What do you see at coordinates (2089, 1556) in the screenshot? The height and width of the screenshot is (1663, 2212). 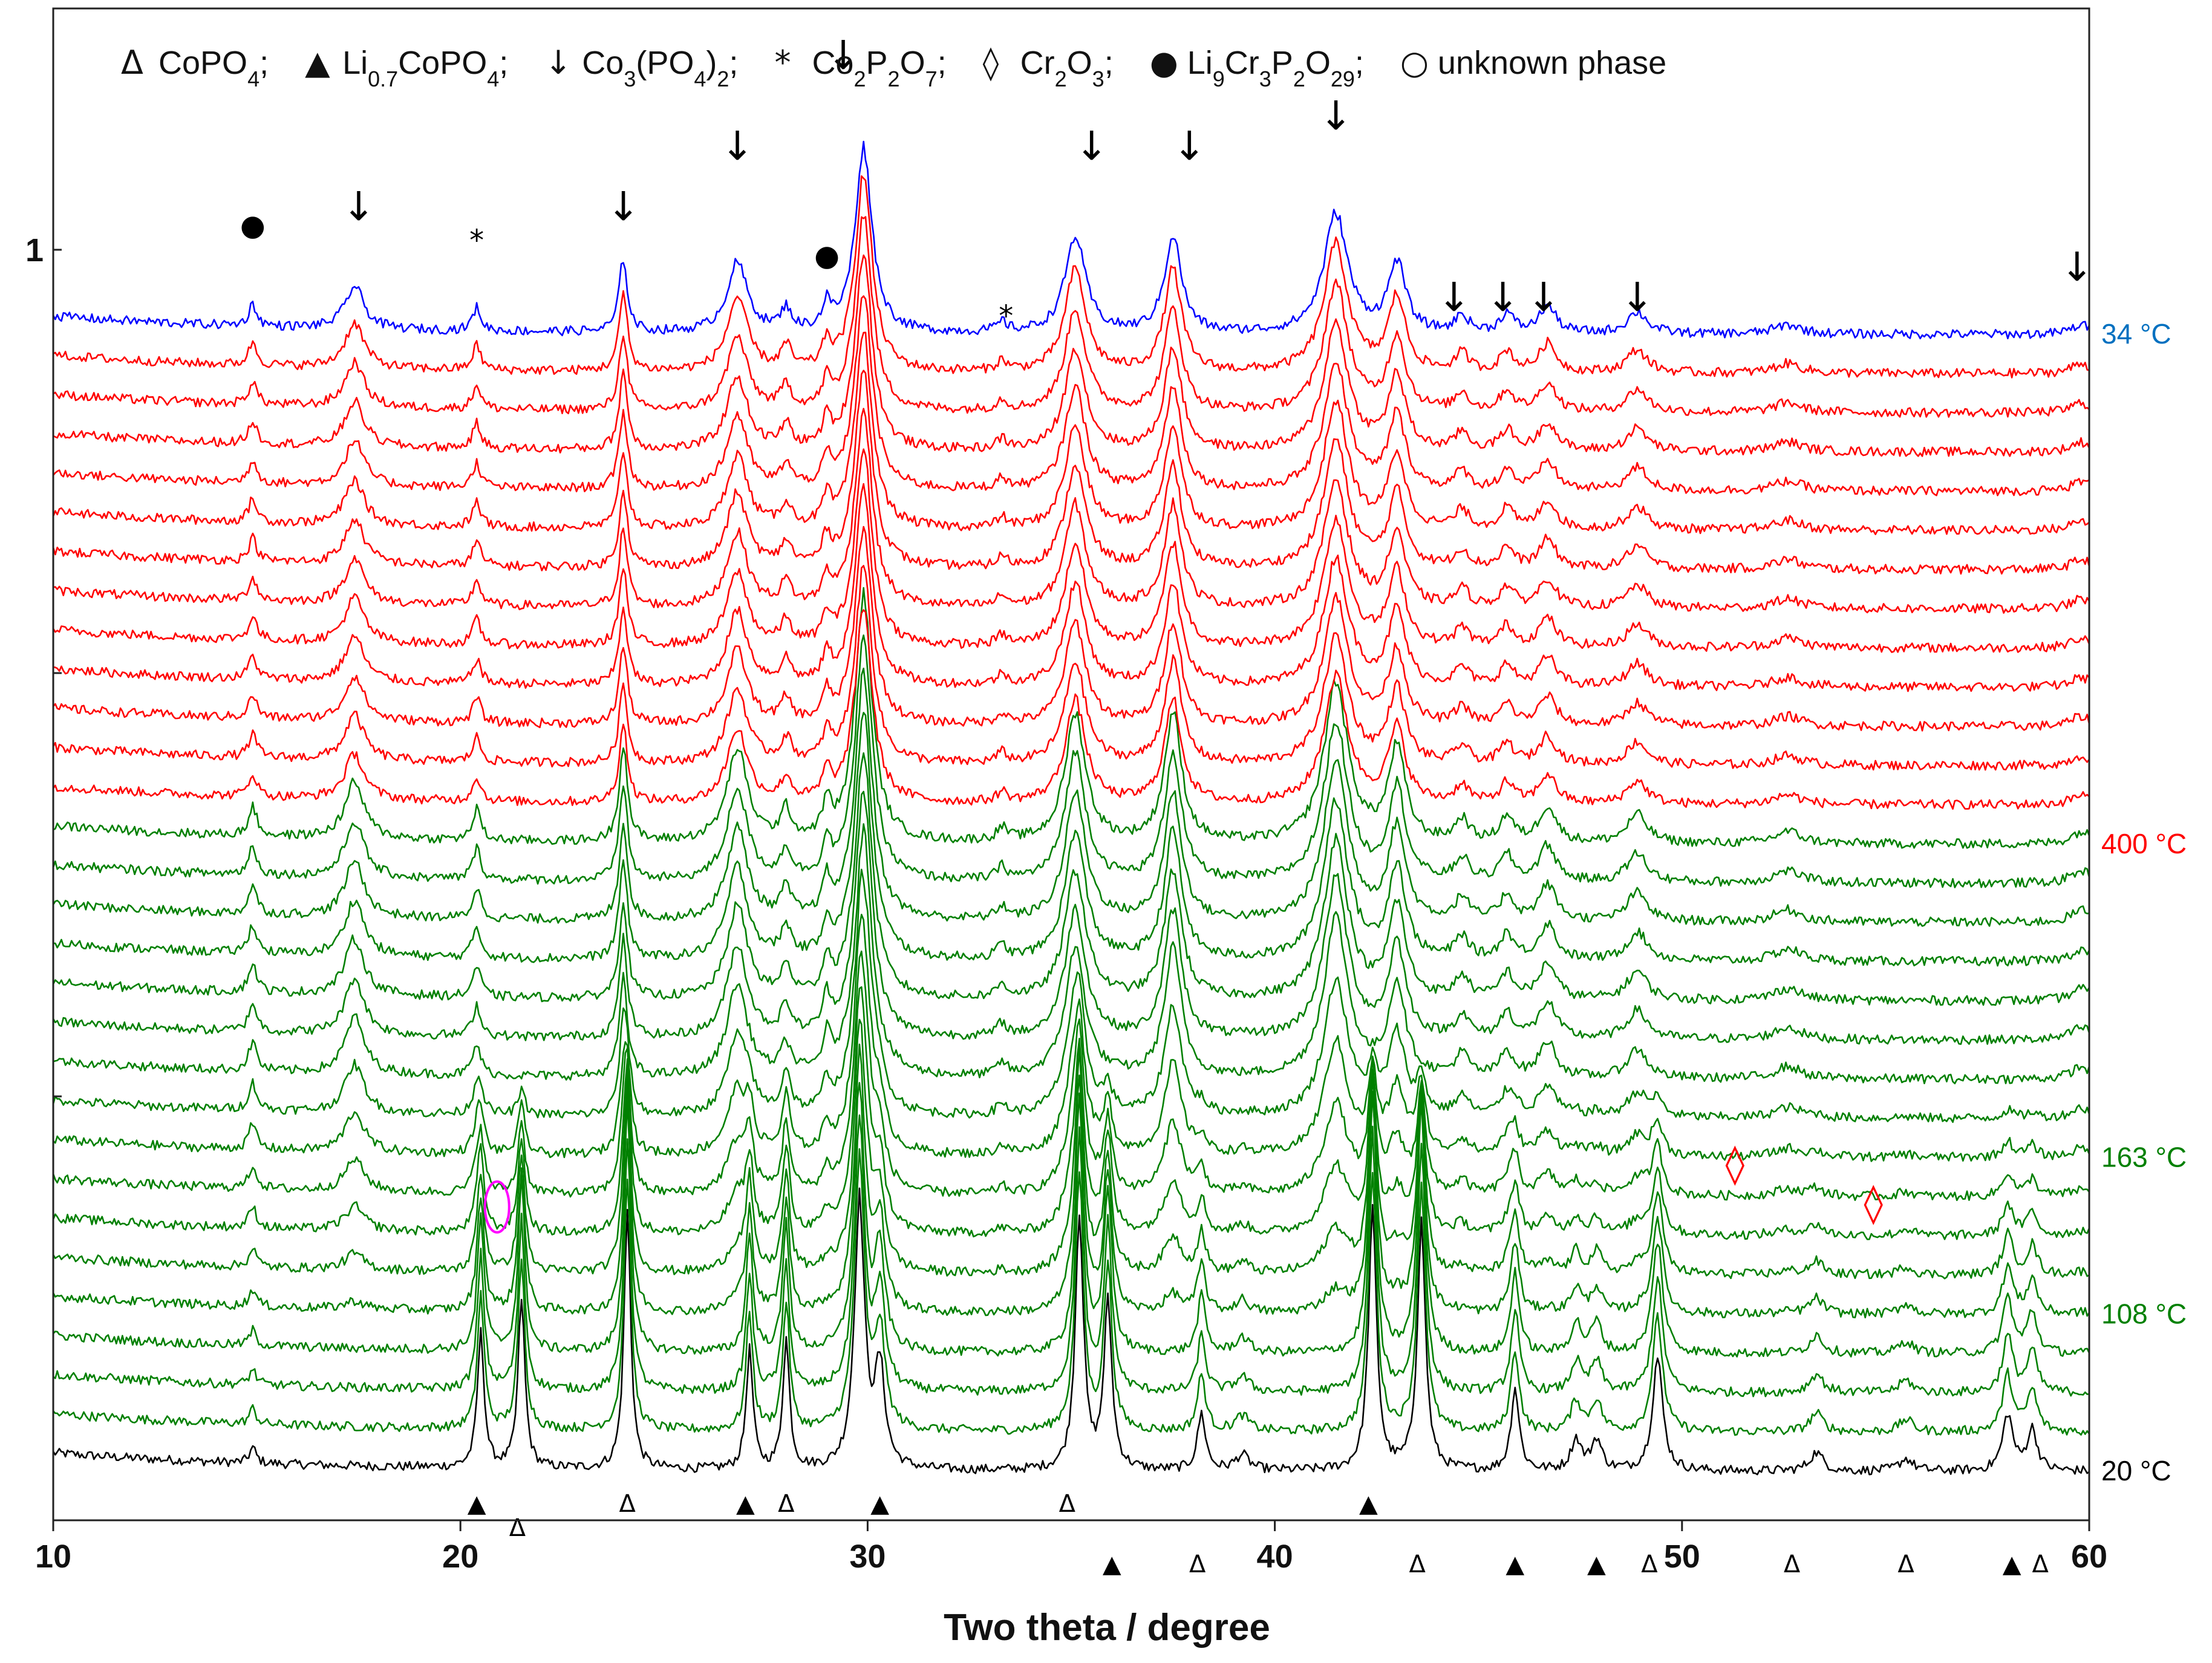 I see `x-tick-label: 60` at bounding box center [2089, 1556].